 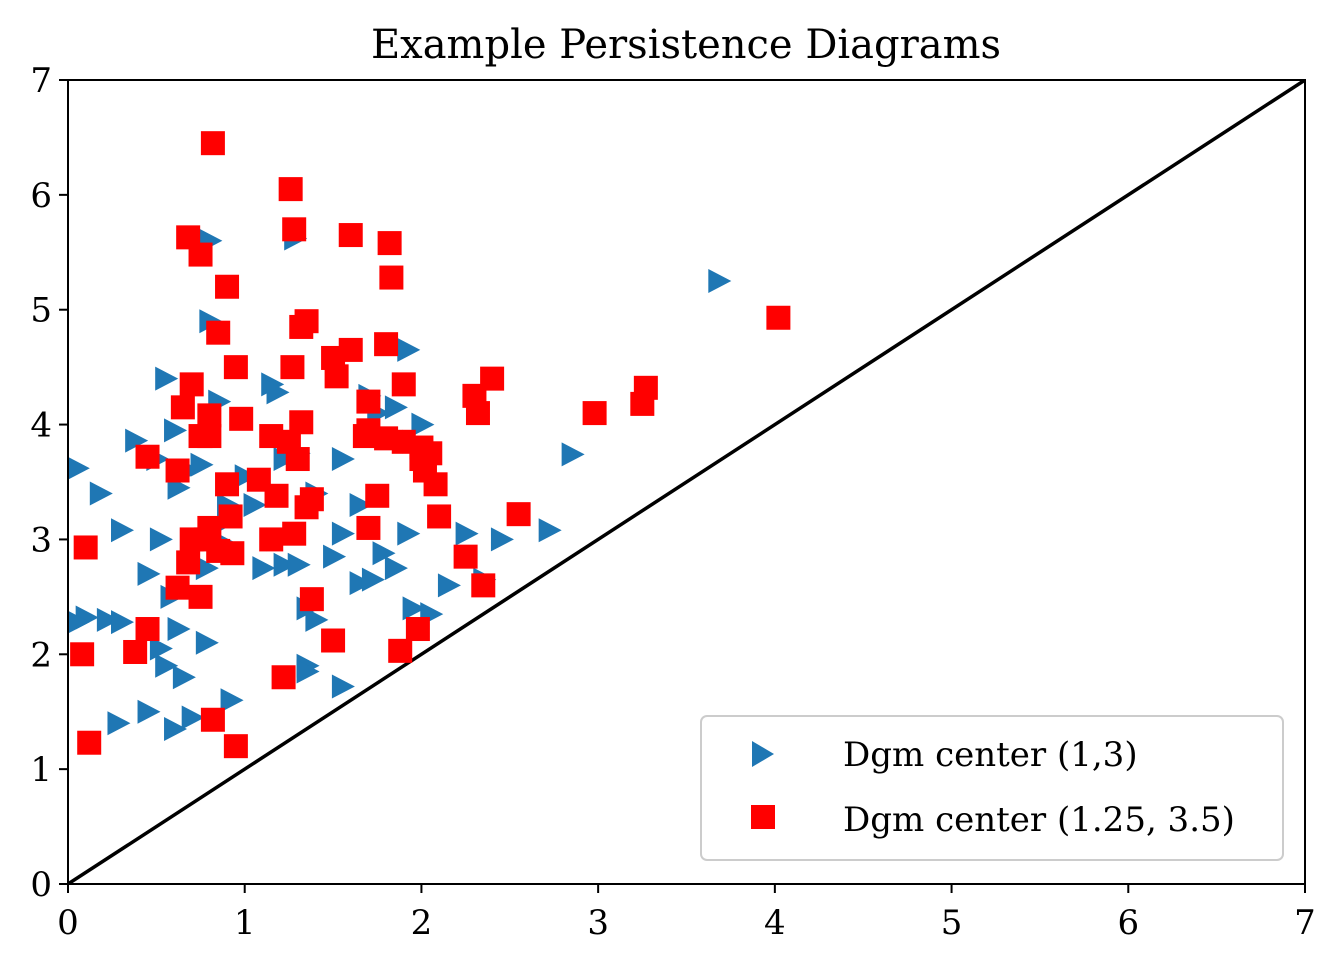 What do you see at coordinates (952, 923) in the screenshot?
I see `x-tick-label: 5` at bounding box center [952, 923].